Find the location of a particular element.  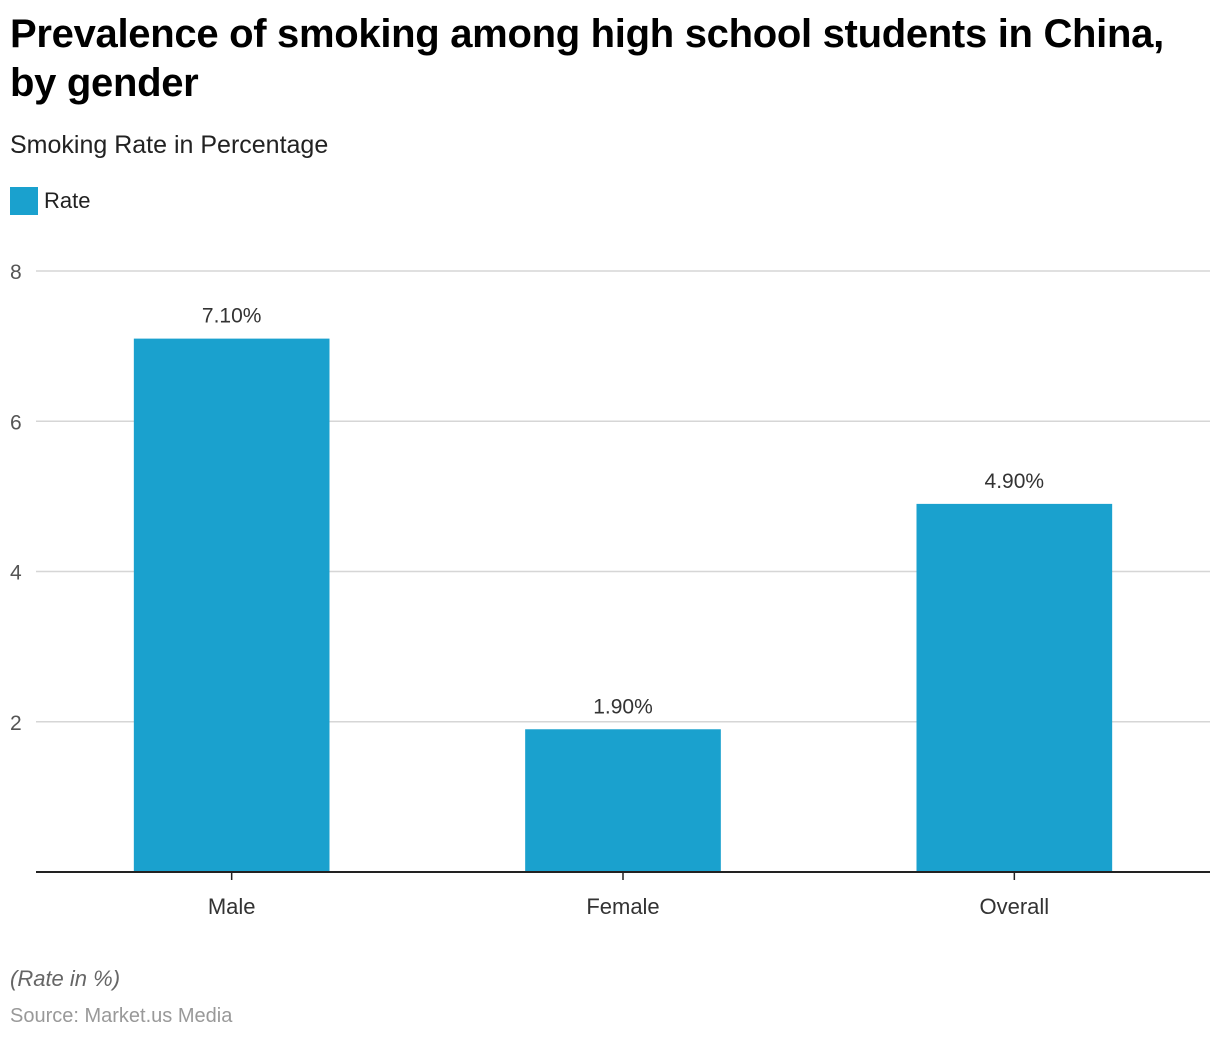

x-tick-label: Male is located at coordinates (232, 906).